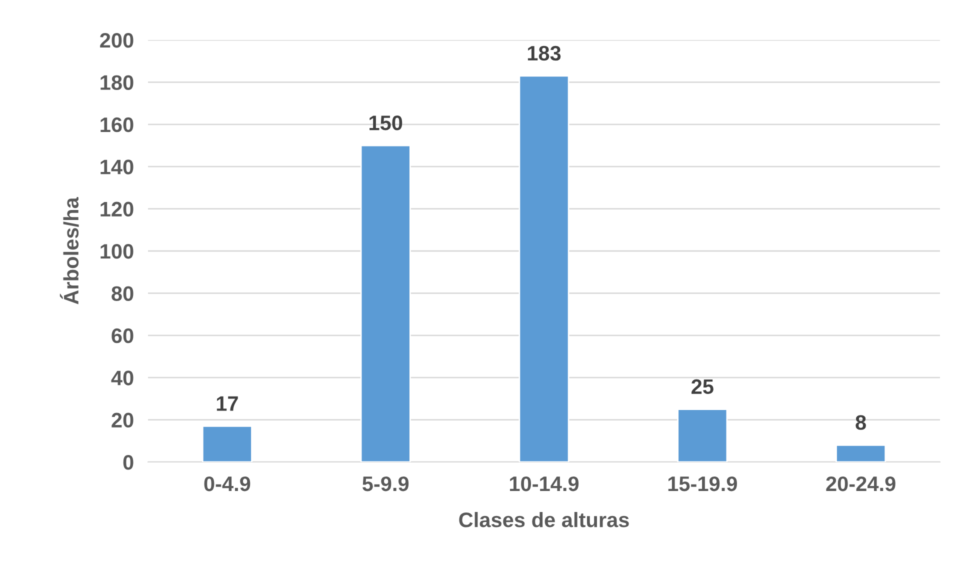 The width and height of the screenshot is (956, 579). I want to click on y-tick-label: 120, so click(117, 209).